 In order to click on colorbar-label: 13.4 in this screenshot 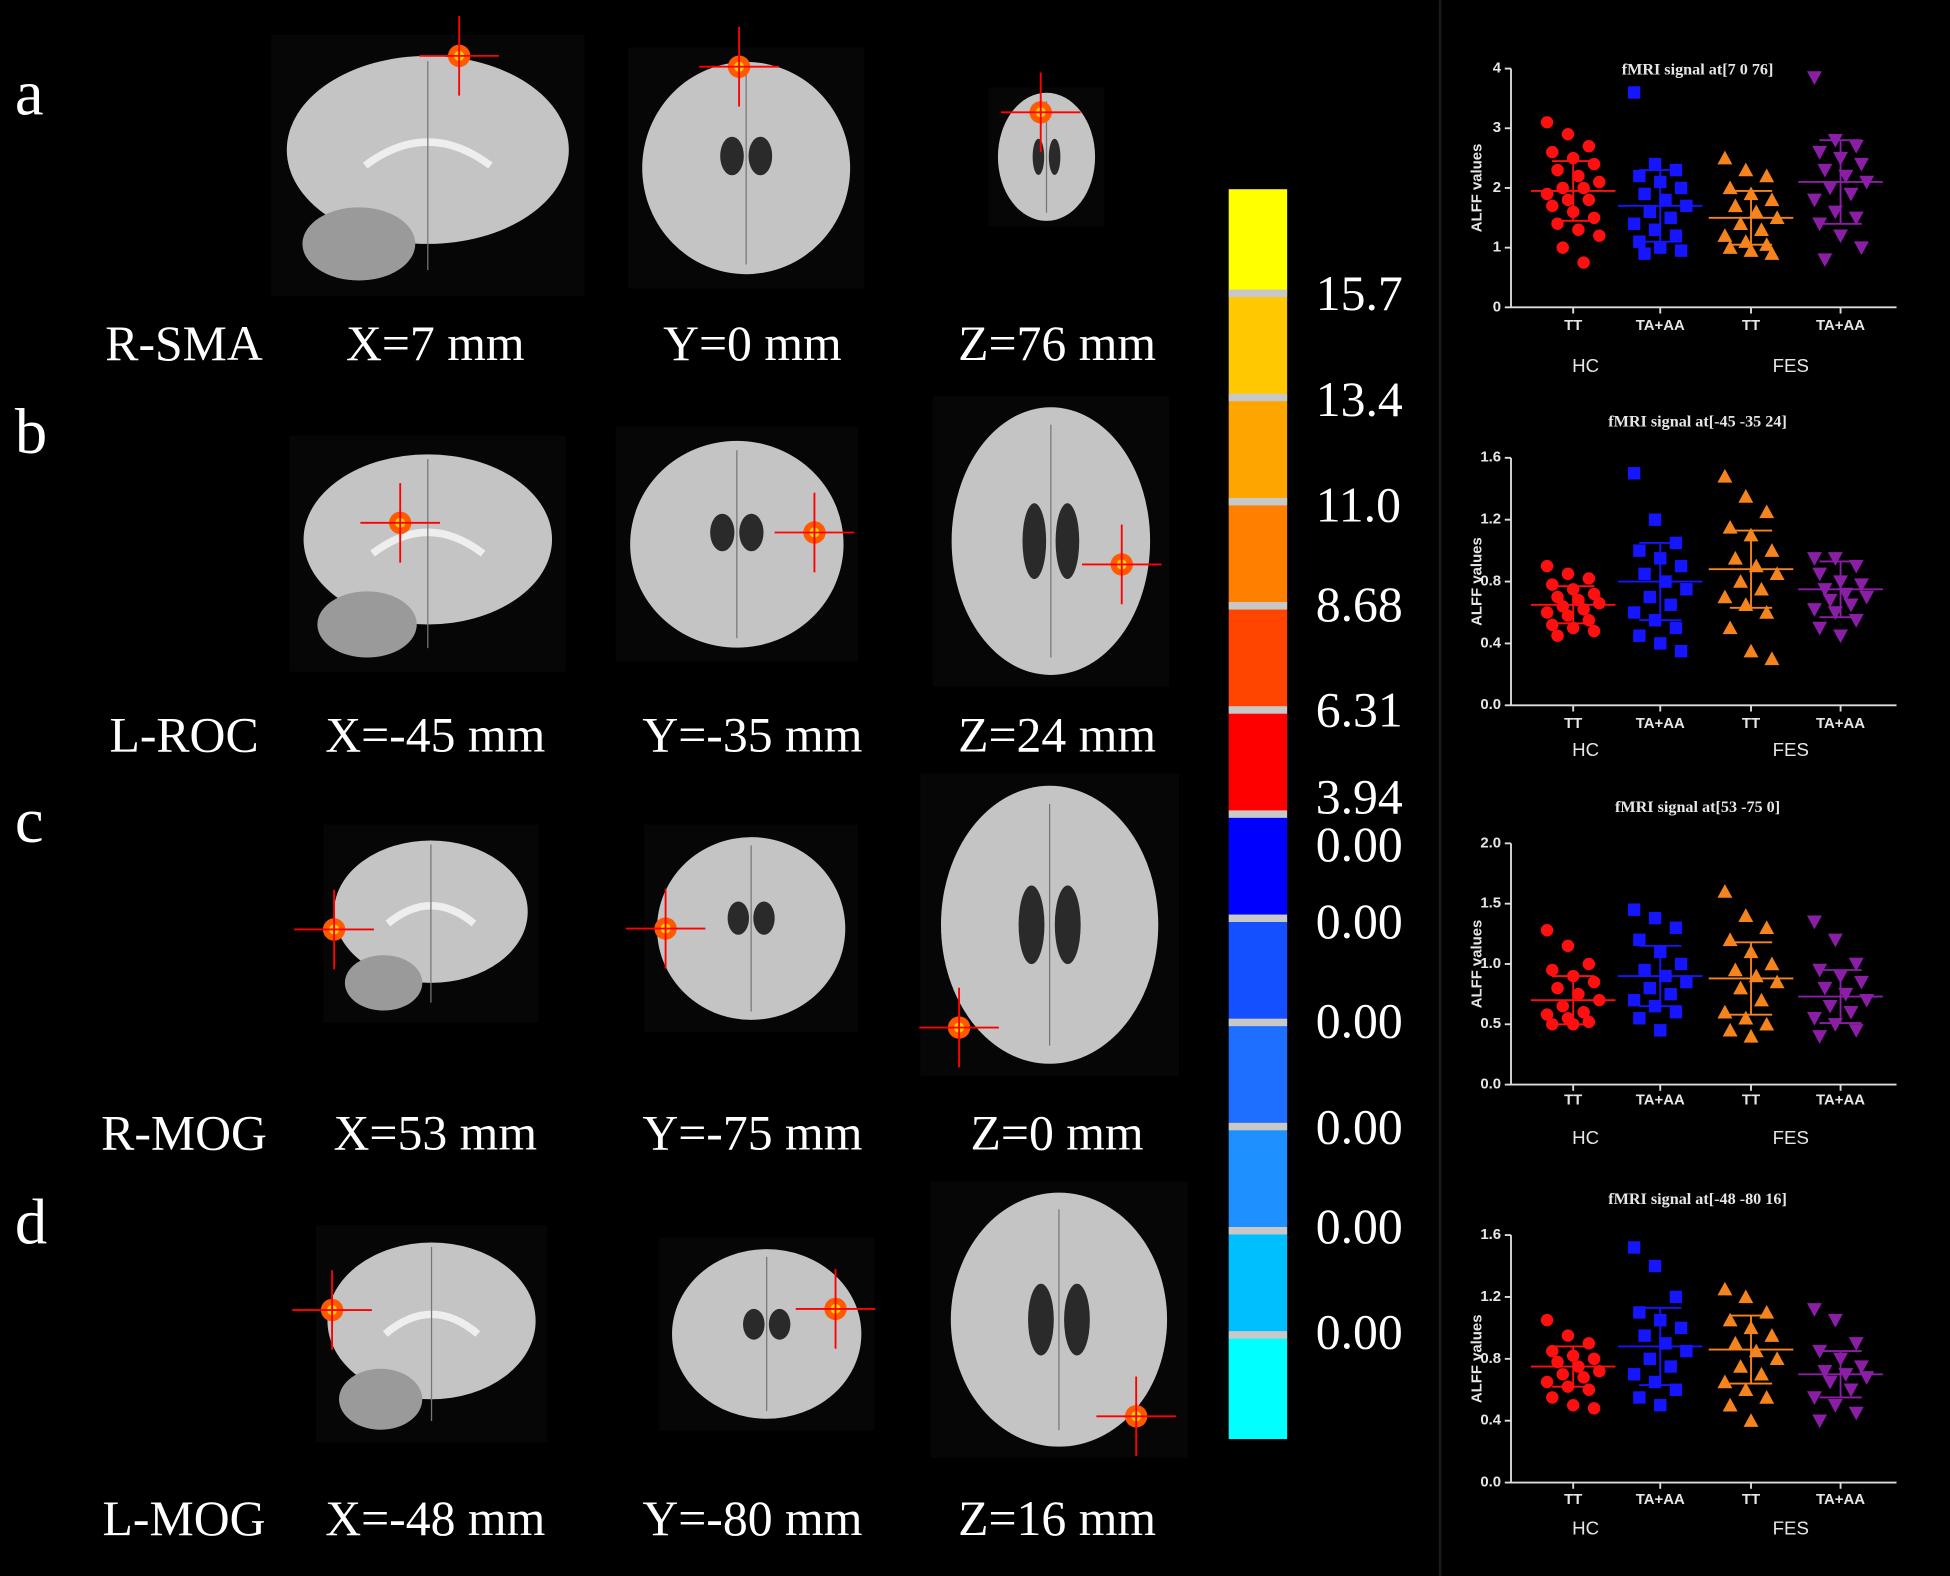, I will do `click(1359, 399)`.